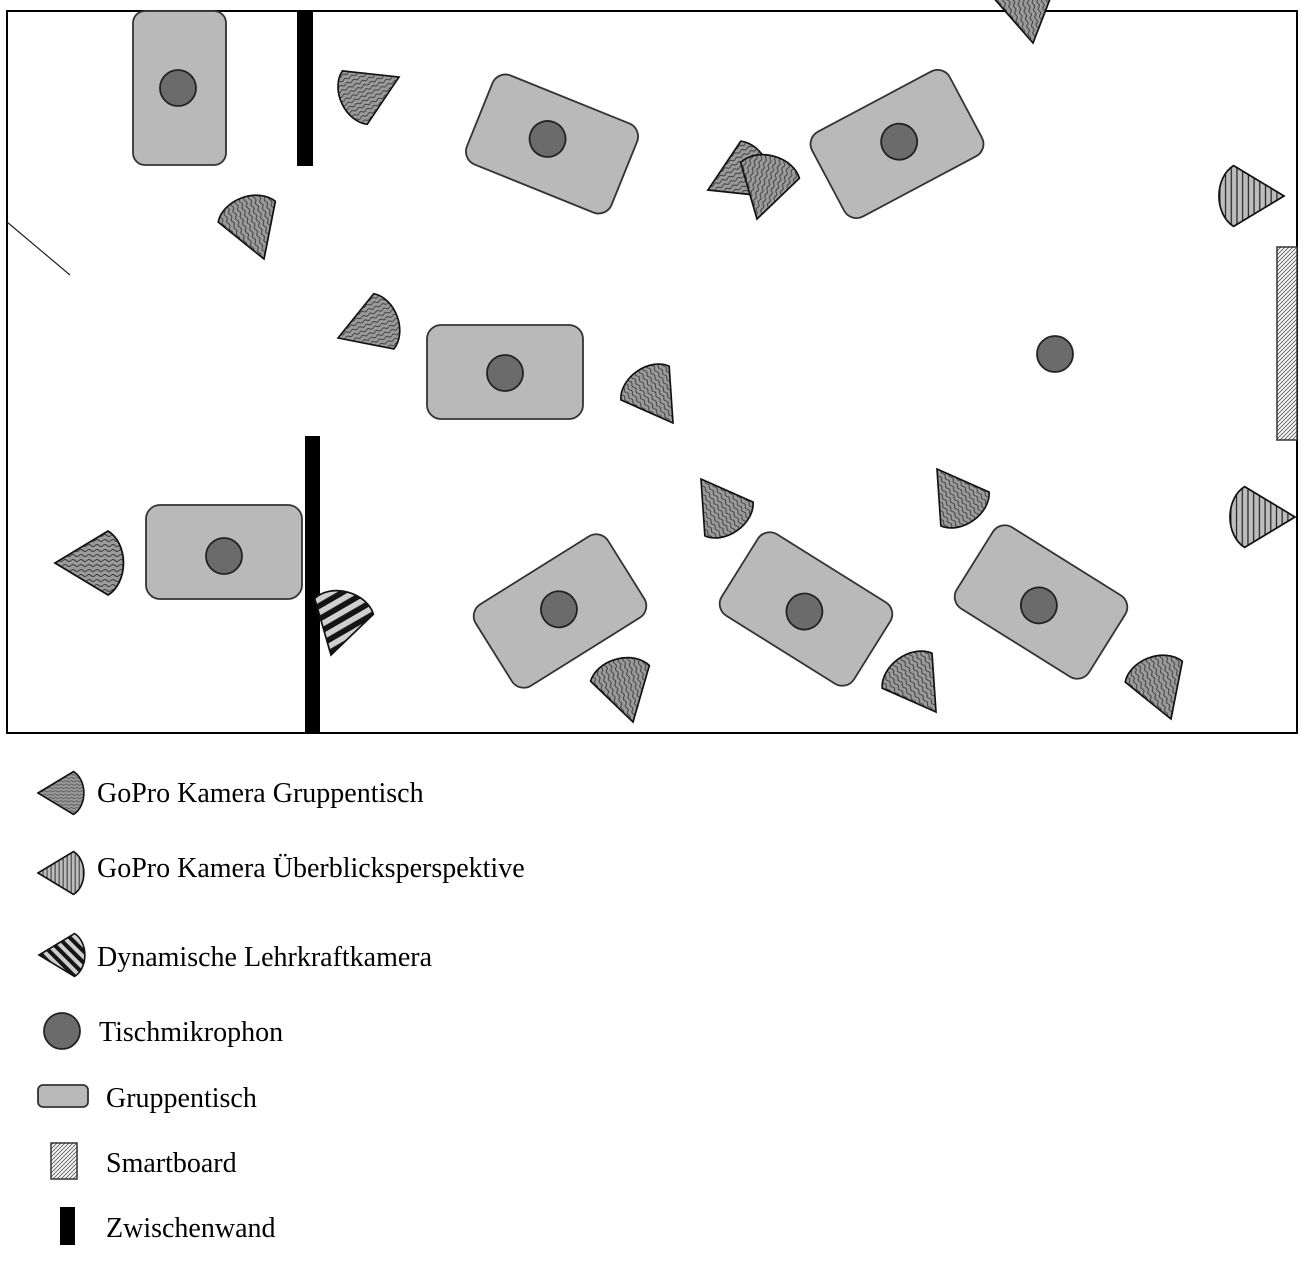 The width and height of the screenshot is (1312, 1264). I want to click on legend-item-microphone: Tischmikrophon, so click(163, 1031).